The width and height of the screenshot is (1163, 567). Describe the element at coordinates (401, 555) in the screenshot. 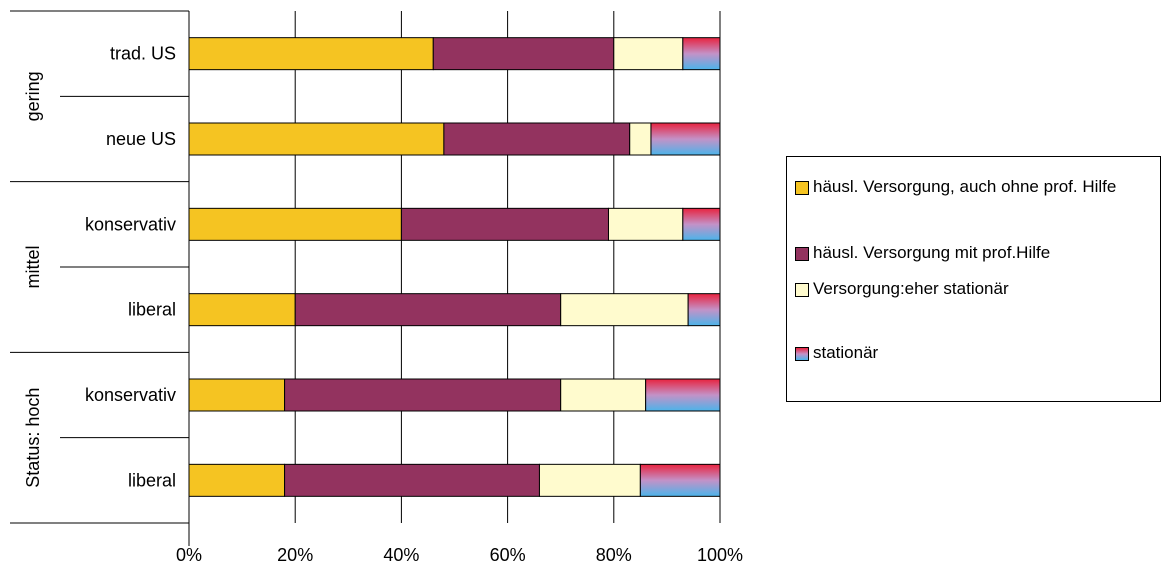

I see `x-tick-label: 40%` at that location.